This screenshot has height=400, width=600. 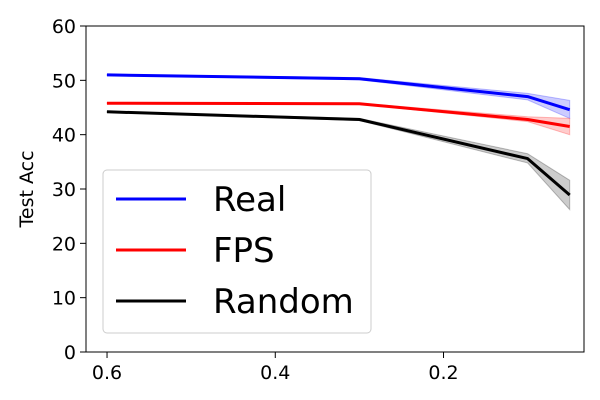 I want to click on y-axis-title: Test Acc, so click(x=27, y=189).